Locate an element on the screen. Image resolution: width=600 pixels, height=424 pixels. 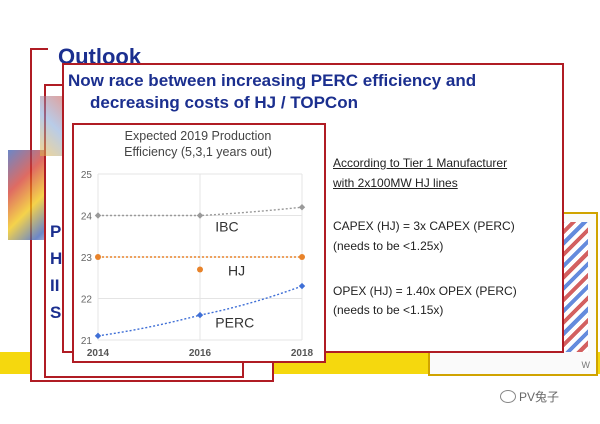
side-letter: S is located at coordinates (56, 312).